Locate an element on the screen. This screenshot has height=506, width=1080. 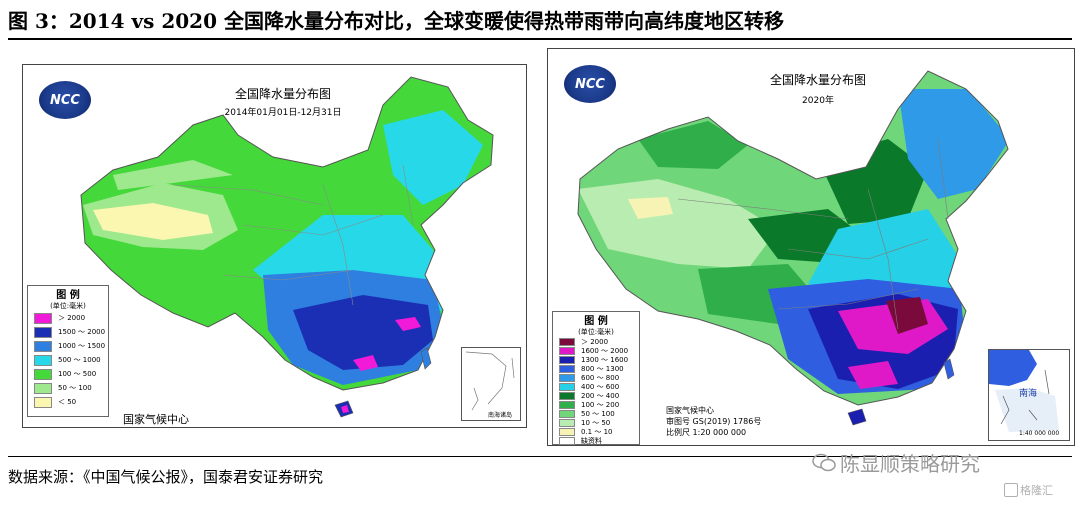
watermark-text: 陈显顺策略研究 is located at coordinates (910, 464).